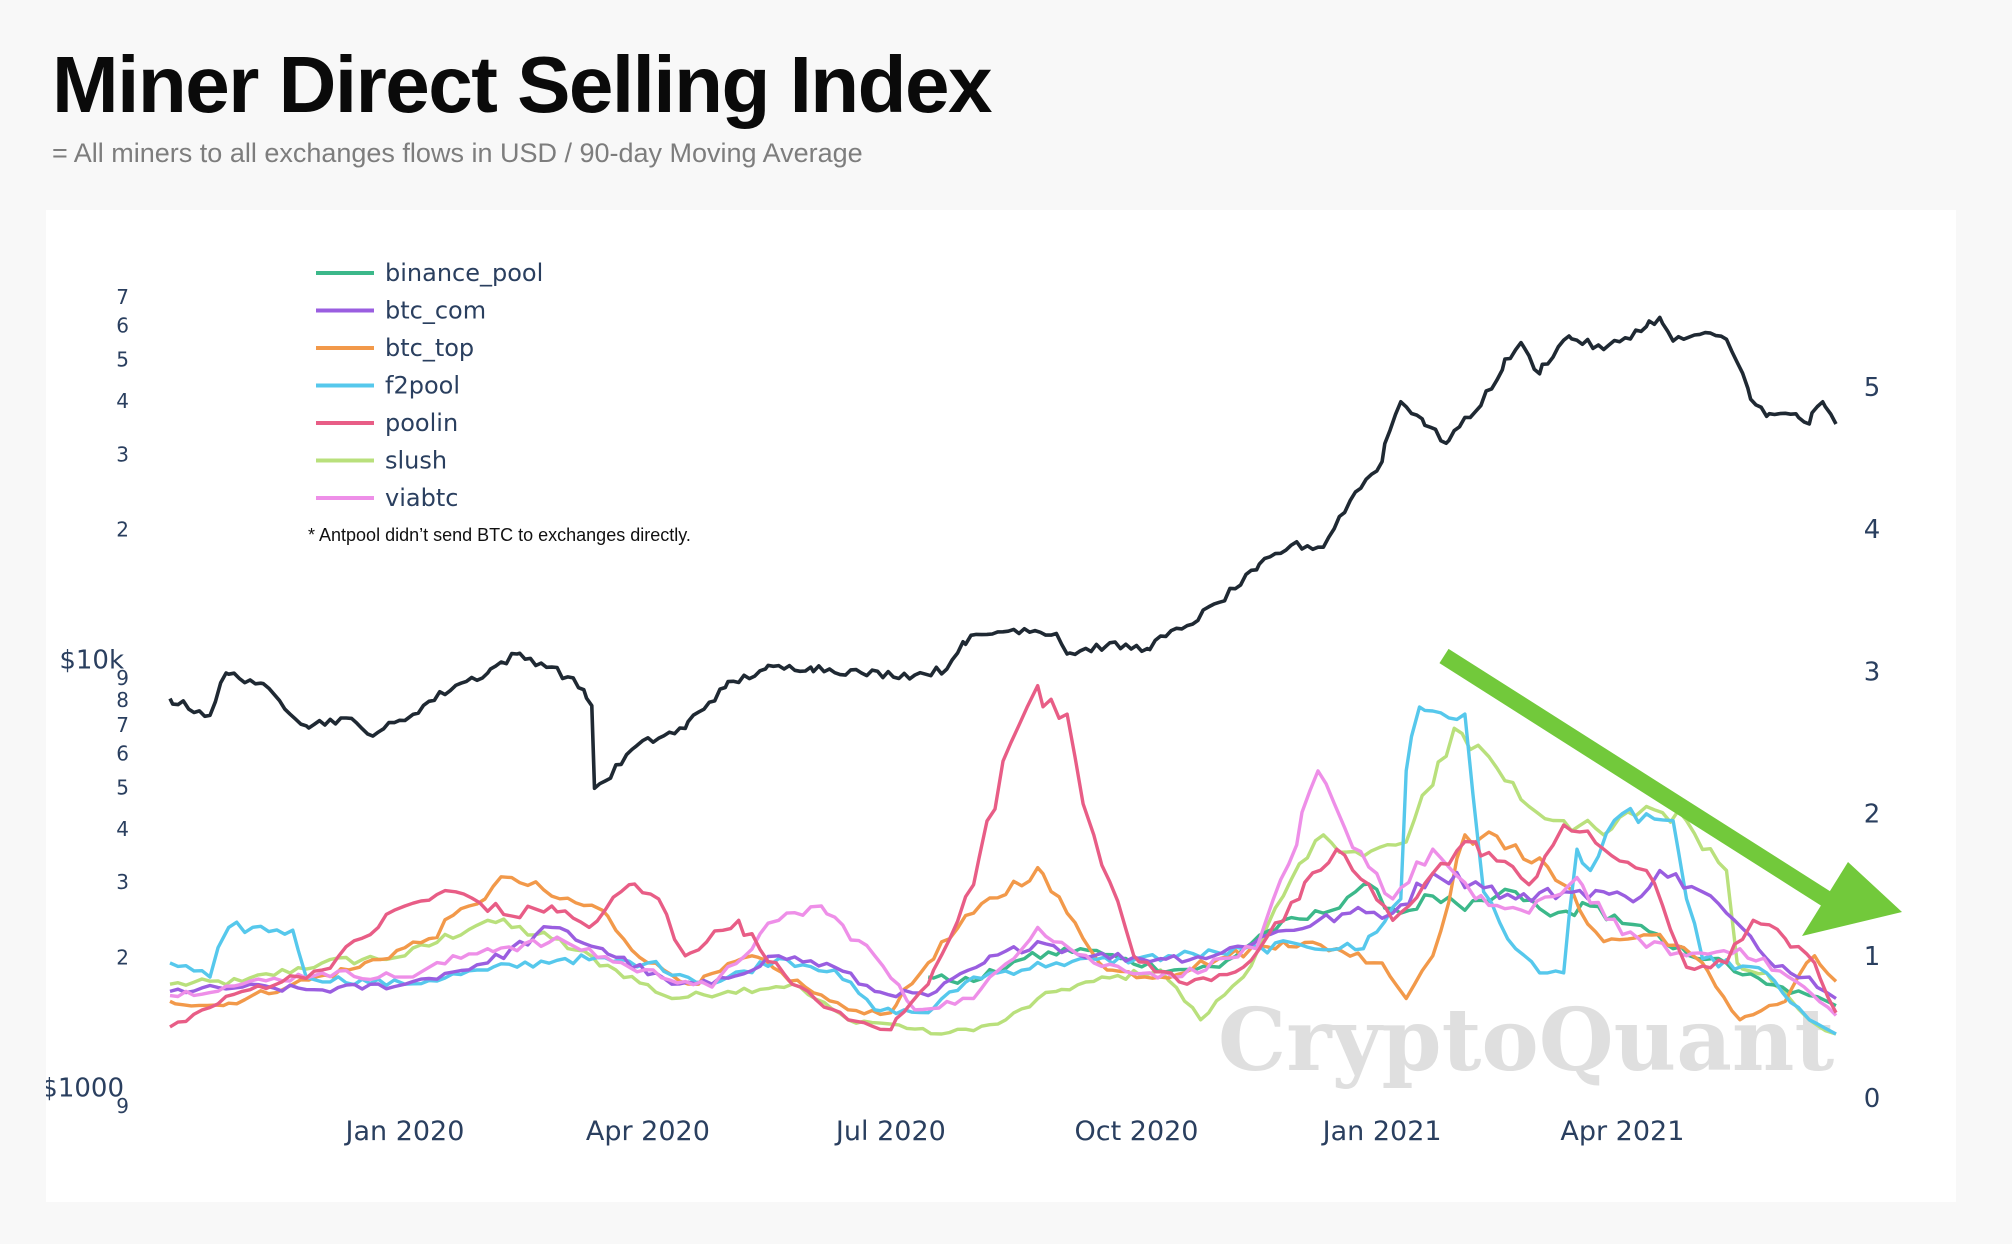 The width and height of the screenshot is (2012, 1244). I want to click on legend-item-viabtc: viabtc, so click(387, 498).